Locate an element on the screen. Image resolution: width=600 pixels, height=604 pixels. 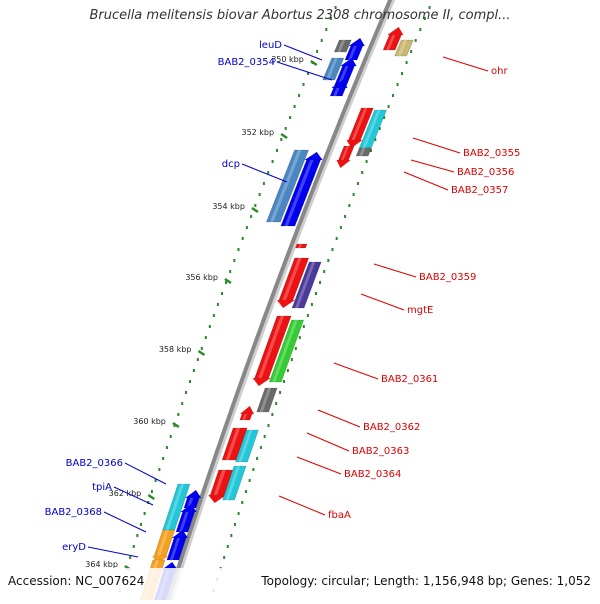
gene-label: eryD is located at coordinates (74, 547).